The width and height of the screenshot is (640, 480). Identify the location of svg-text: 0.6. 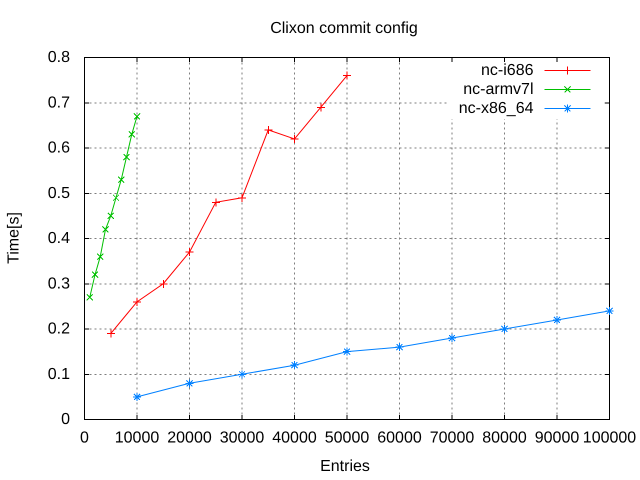
(59, 148).